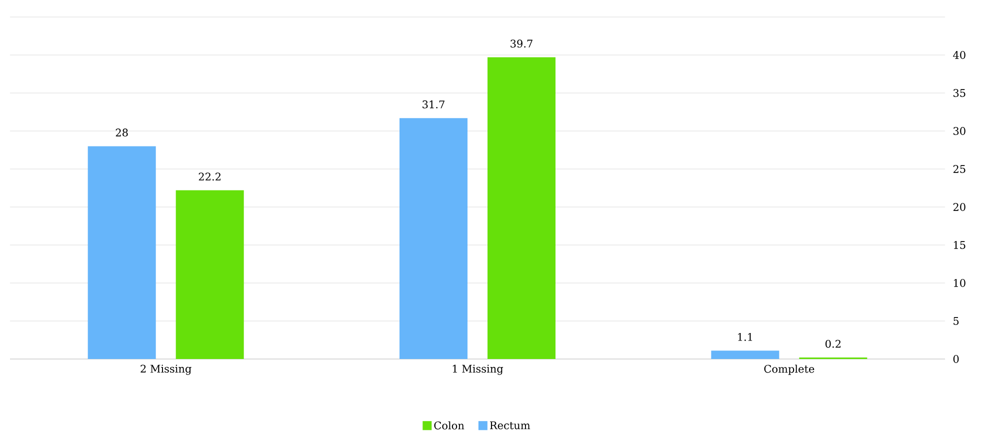 The width and height of the screenshot is (1000, 431). What do you see at coordinates (956, 321) in the screenshot?
I see `y-tick-label: 5` at bounding box center [956, 321].